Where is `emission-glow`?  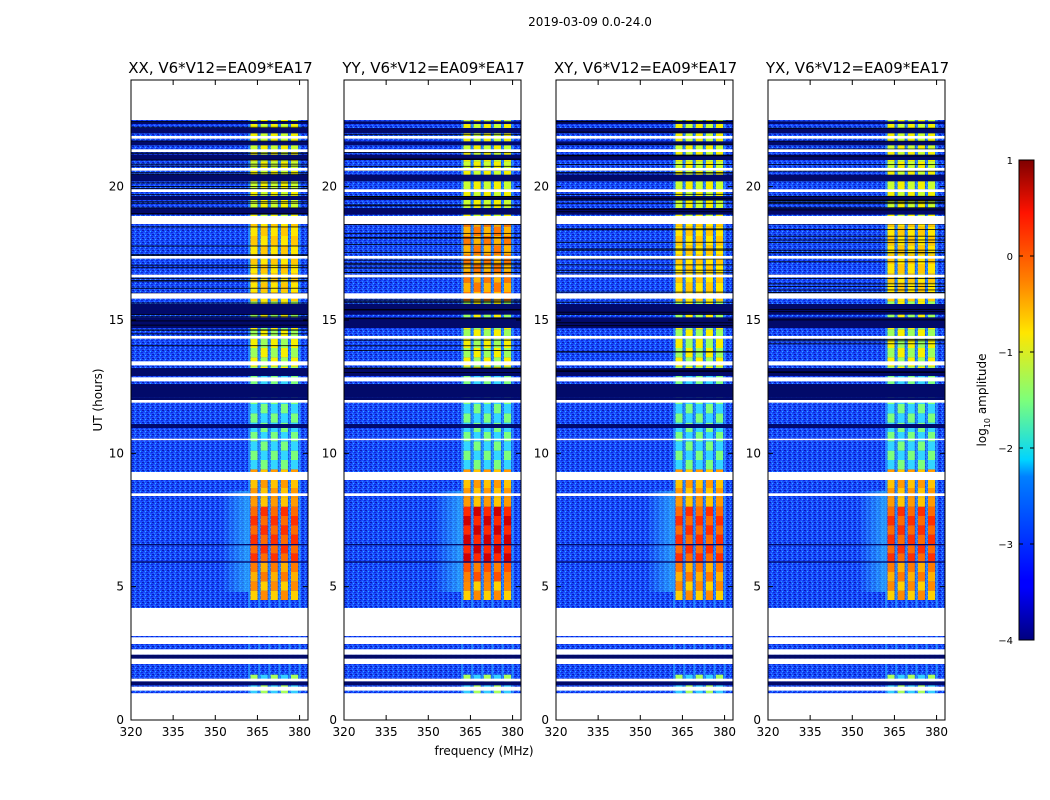
emission-glow is located at coordinates (234, 541).